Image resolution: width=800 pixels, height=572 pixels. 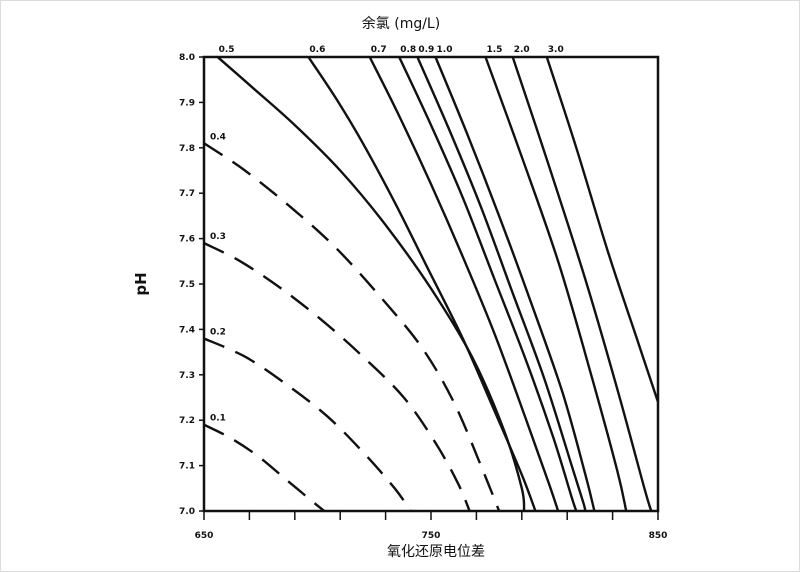 I want to click on y-tick-label: 7.6, so click(x=187, y=240).